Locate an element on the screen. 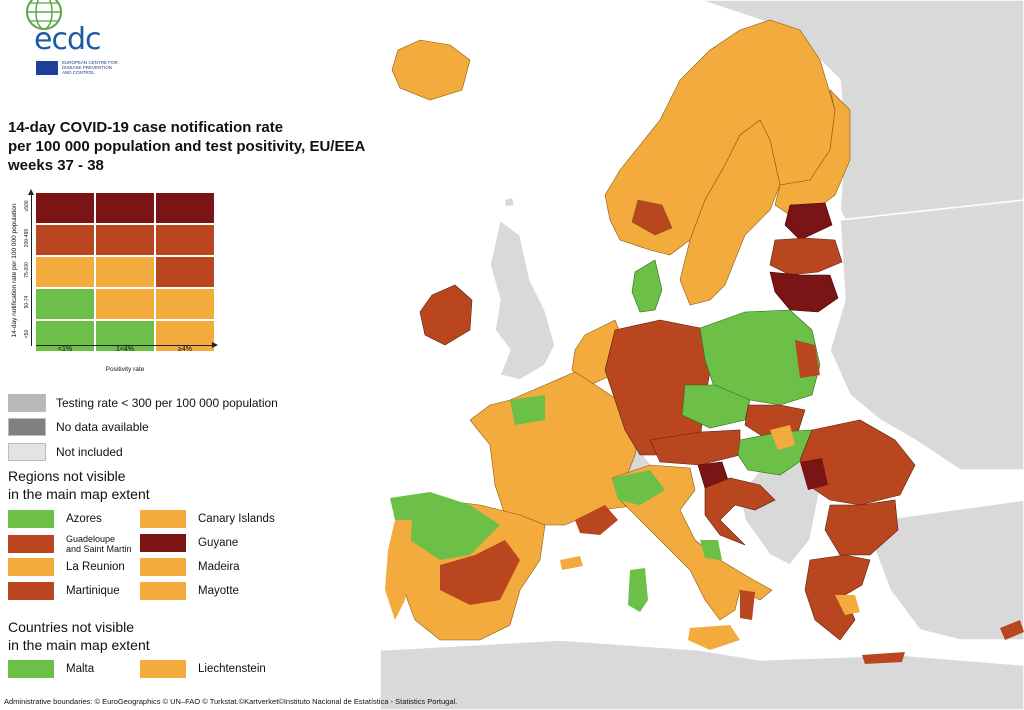 The width and height of the screenshot is (1024, 710). italy-region is located at coordinates (692, 542).